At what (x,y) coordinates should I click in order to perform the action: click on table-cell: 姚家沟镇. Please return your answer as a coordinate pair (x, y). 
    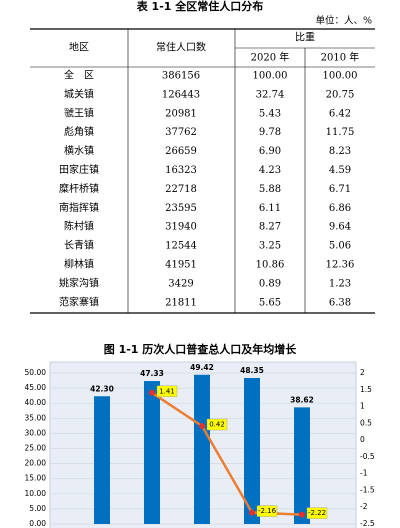
    Looking at the image, I should click on (79, 282).